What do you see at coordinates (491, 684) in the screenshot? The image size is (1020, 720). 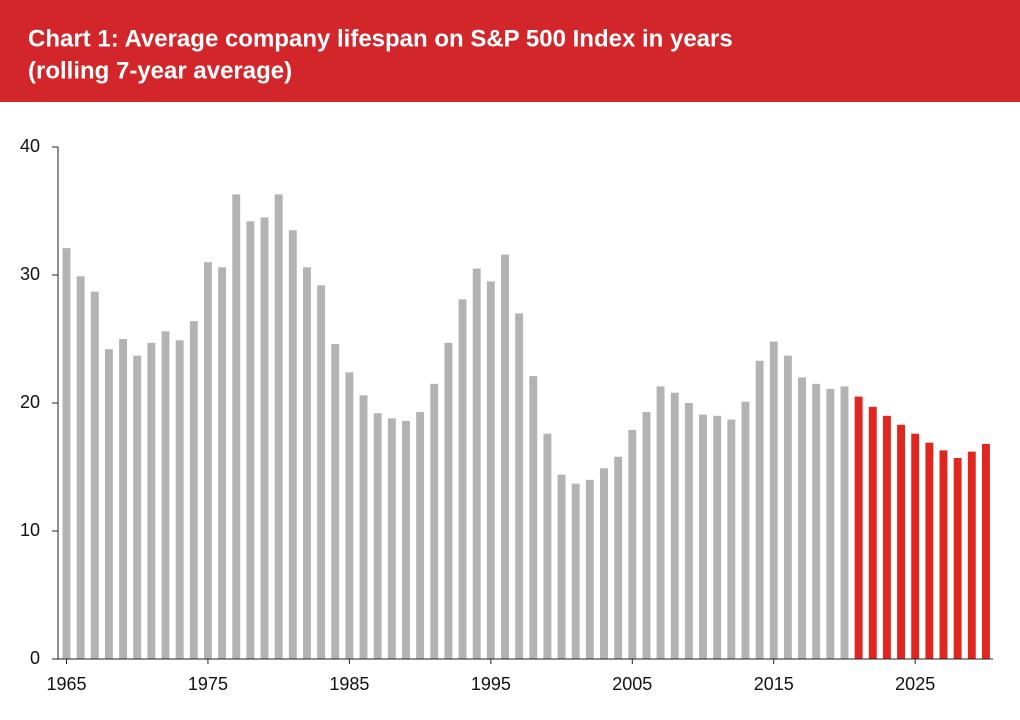 I see `x-tick-label: 1995` at bounding box center [491, 684].